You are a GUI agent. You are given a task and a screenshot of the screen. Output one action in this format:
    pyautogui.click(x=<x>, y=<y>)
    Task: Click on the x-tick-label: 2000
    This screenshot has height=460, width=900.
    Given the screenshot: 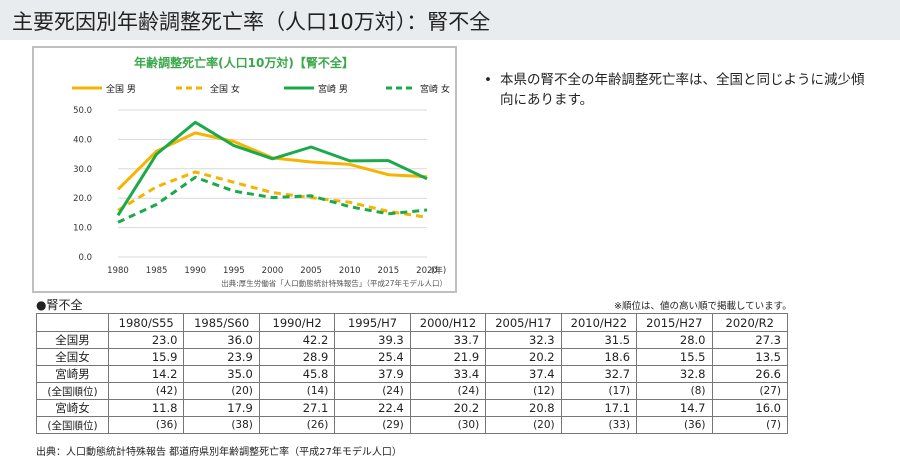 What is the action you would take?
    pyautogui.click(x=273, y=271)
    